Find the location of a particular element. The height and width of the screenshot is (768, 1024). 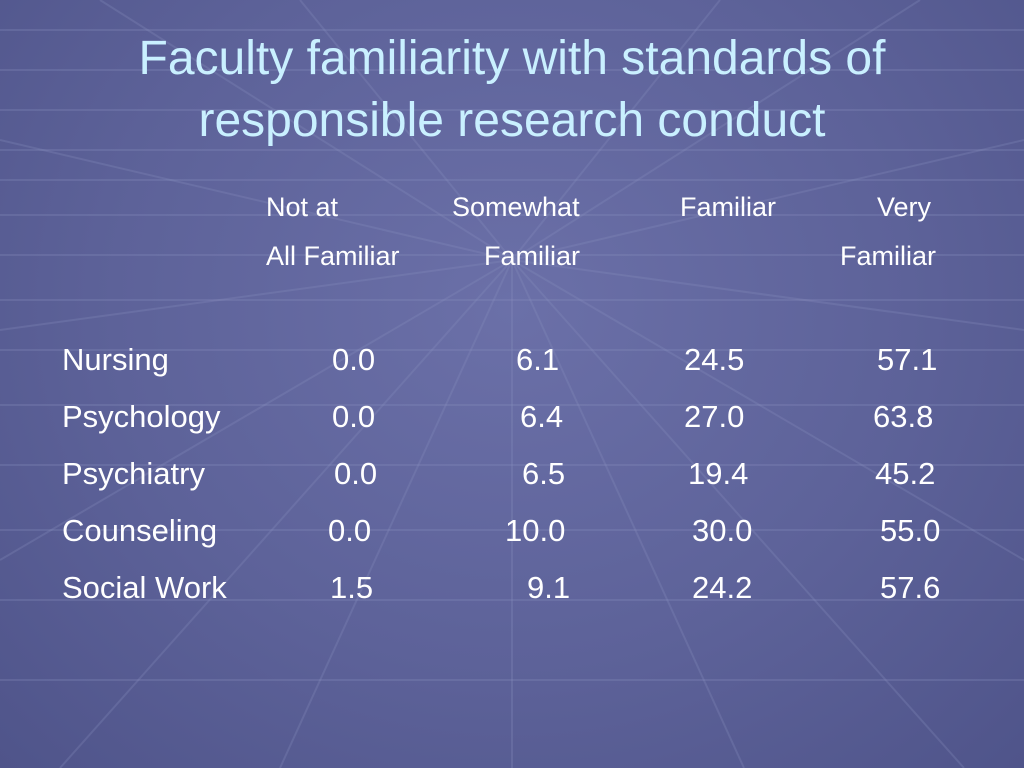

cell-social-work-somewhat: 9.1 is located at coordinates (549, 587).